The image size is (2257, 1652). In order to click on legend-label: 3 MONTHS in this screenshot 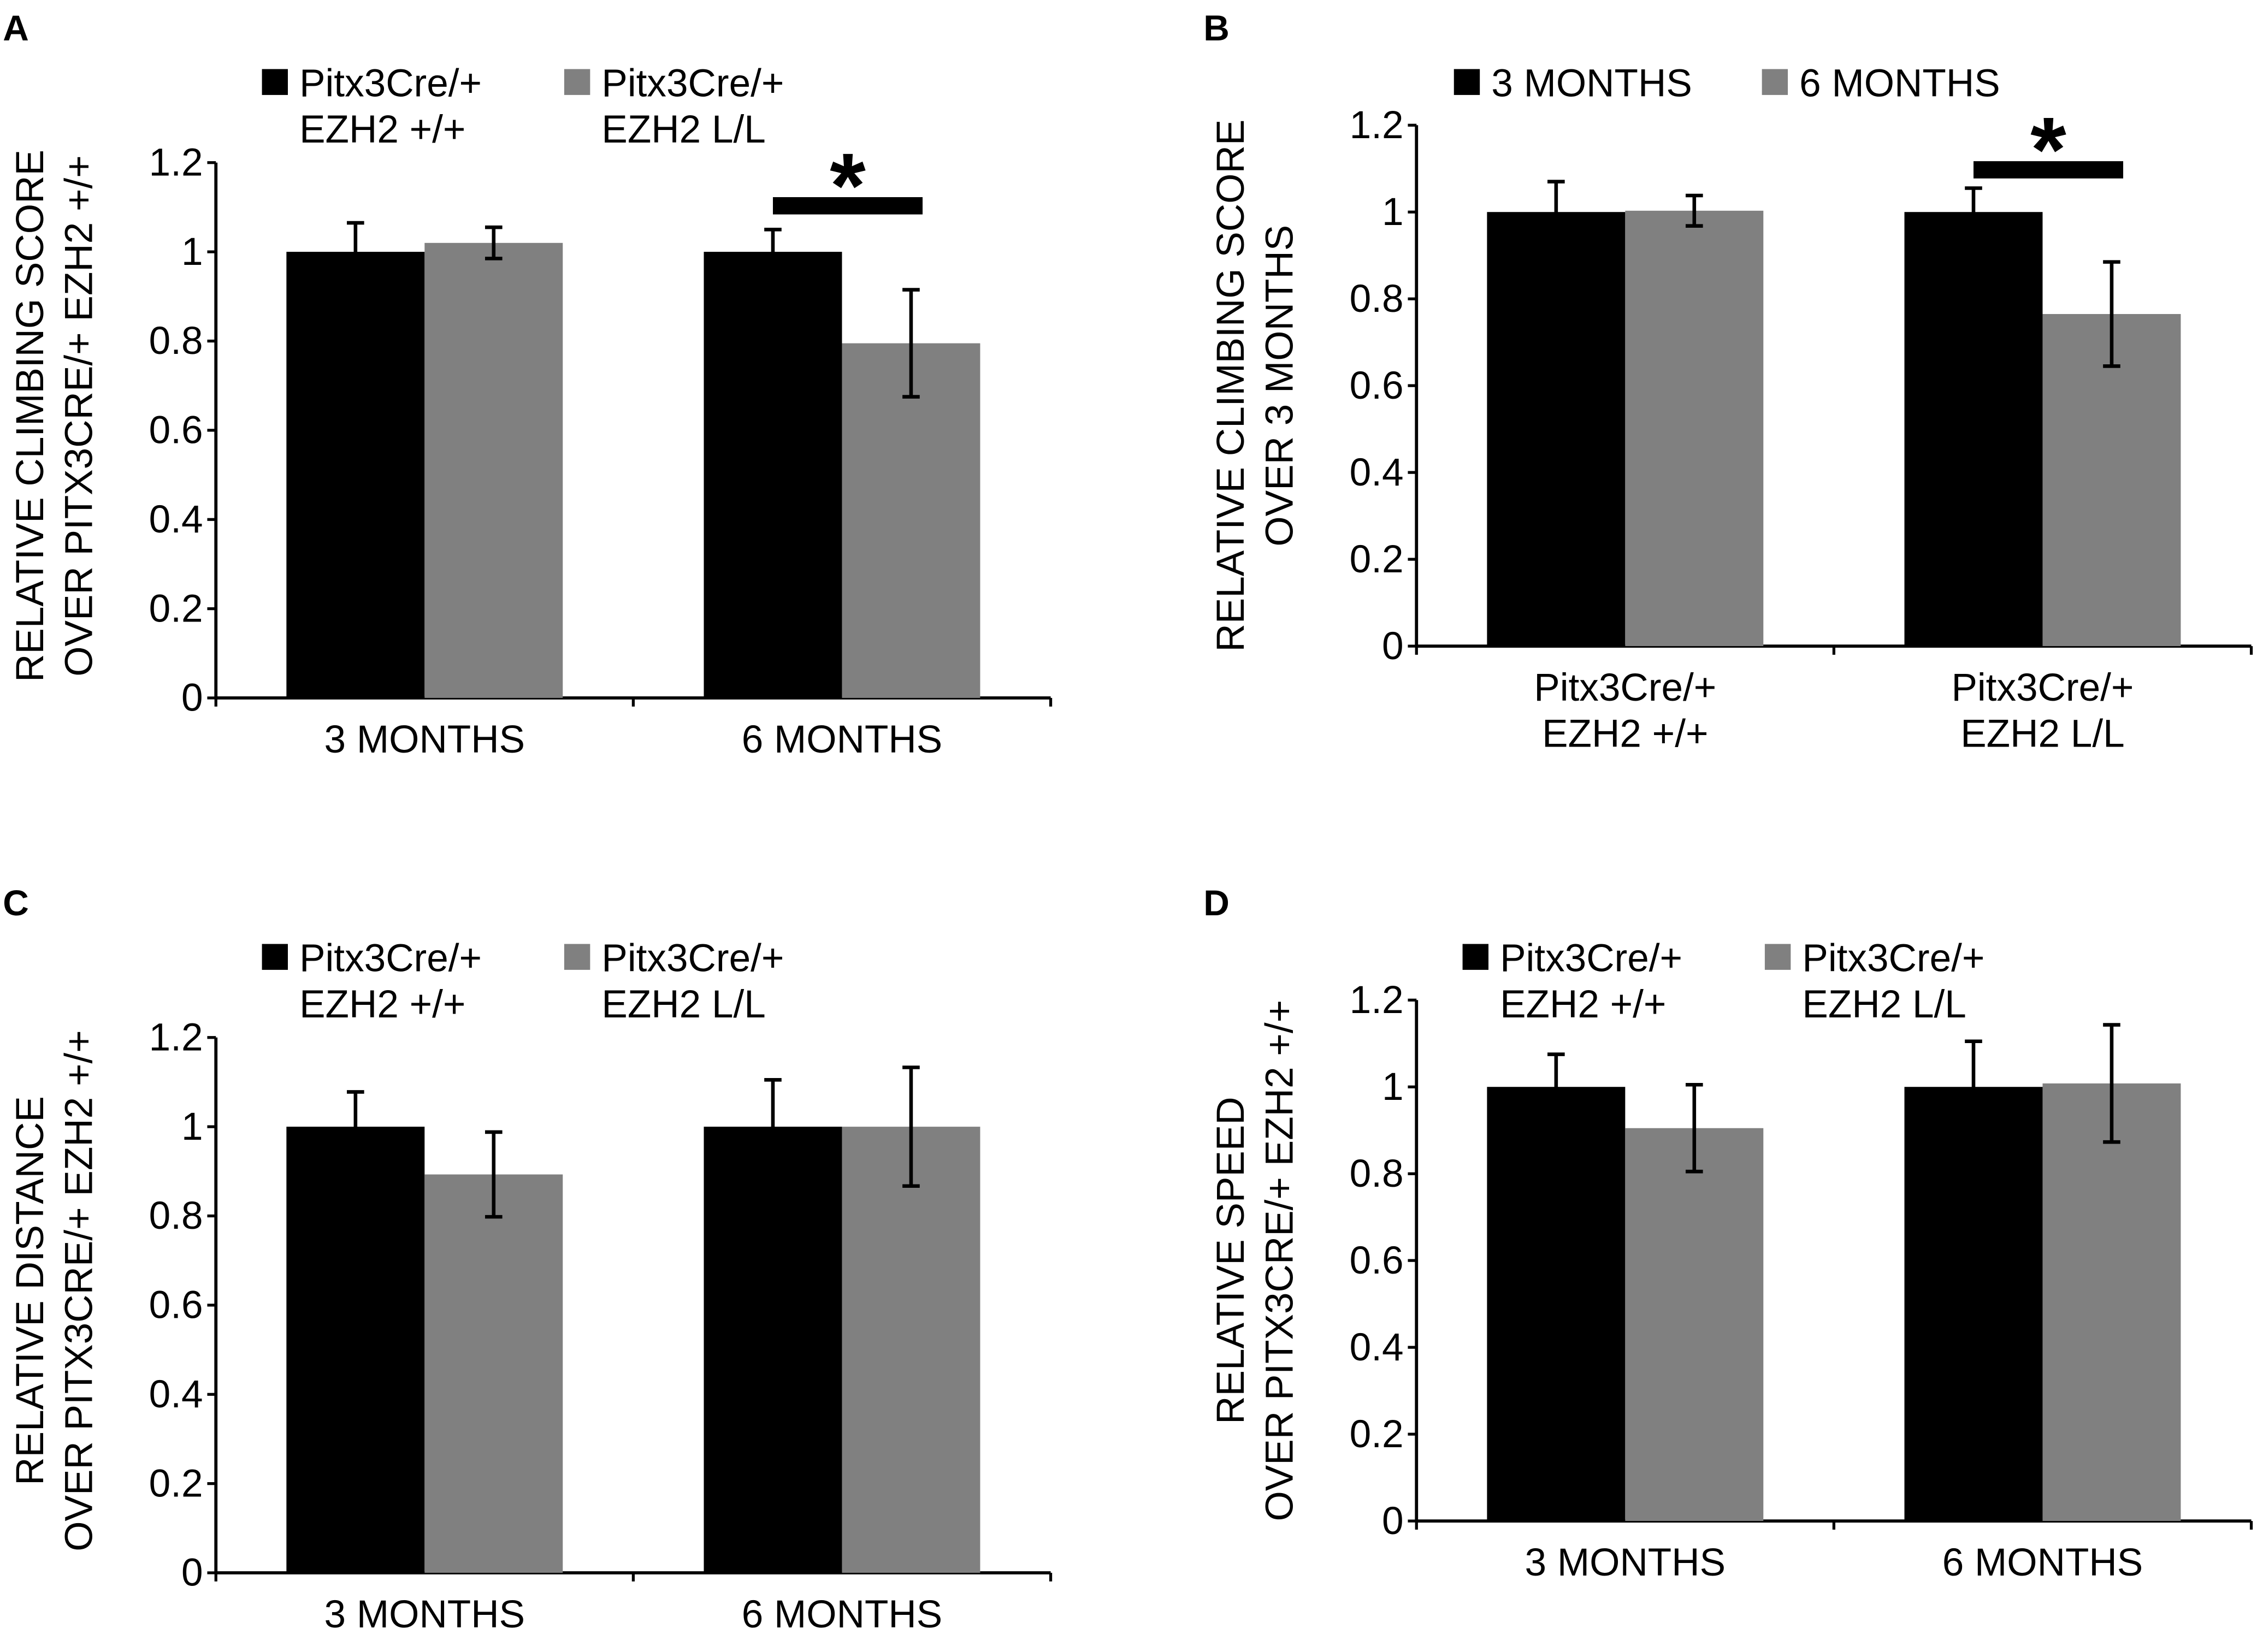, I will do `click(1591, 84)`.